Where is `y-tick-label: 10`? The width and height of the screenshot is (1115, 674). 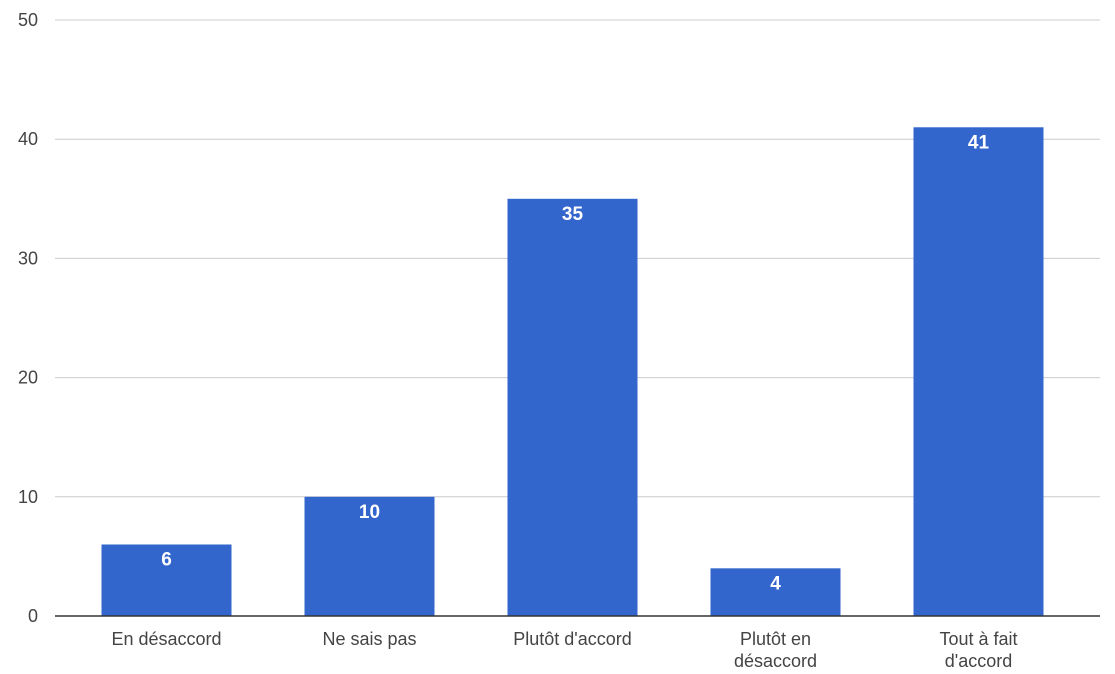 y-tick-label: 10 is located at coordinates (28, 497).